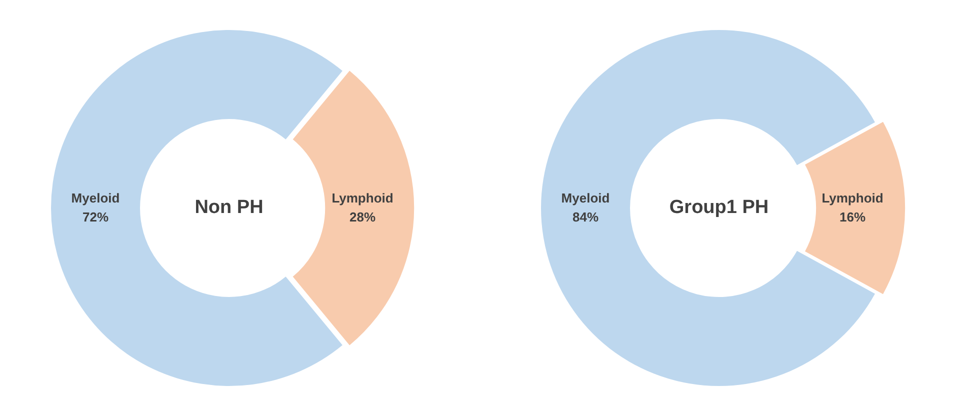 This screenshot has height=415, width=977. What do you see at coordinates (362, 217) in the screenshot?
I see `data-label: 28%` at bounding box center [362, 217].